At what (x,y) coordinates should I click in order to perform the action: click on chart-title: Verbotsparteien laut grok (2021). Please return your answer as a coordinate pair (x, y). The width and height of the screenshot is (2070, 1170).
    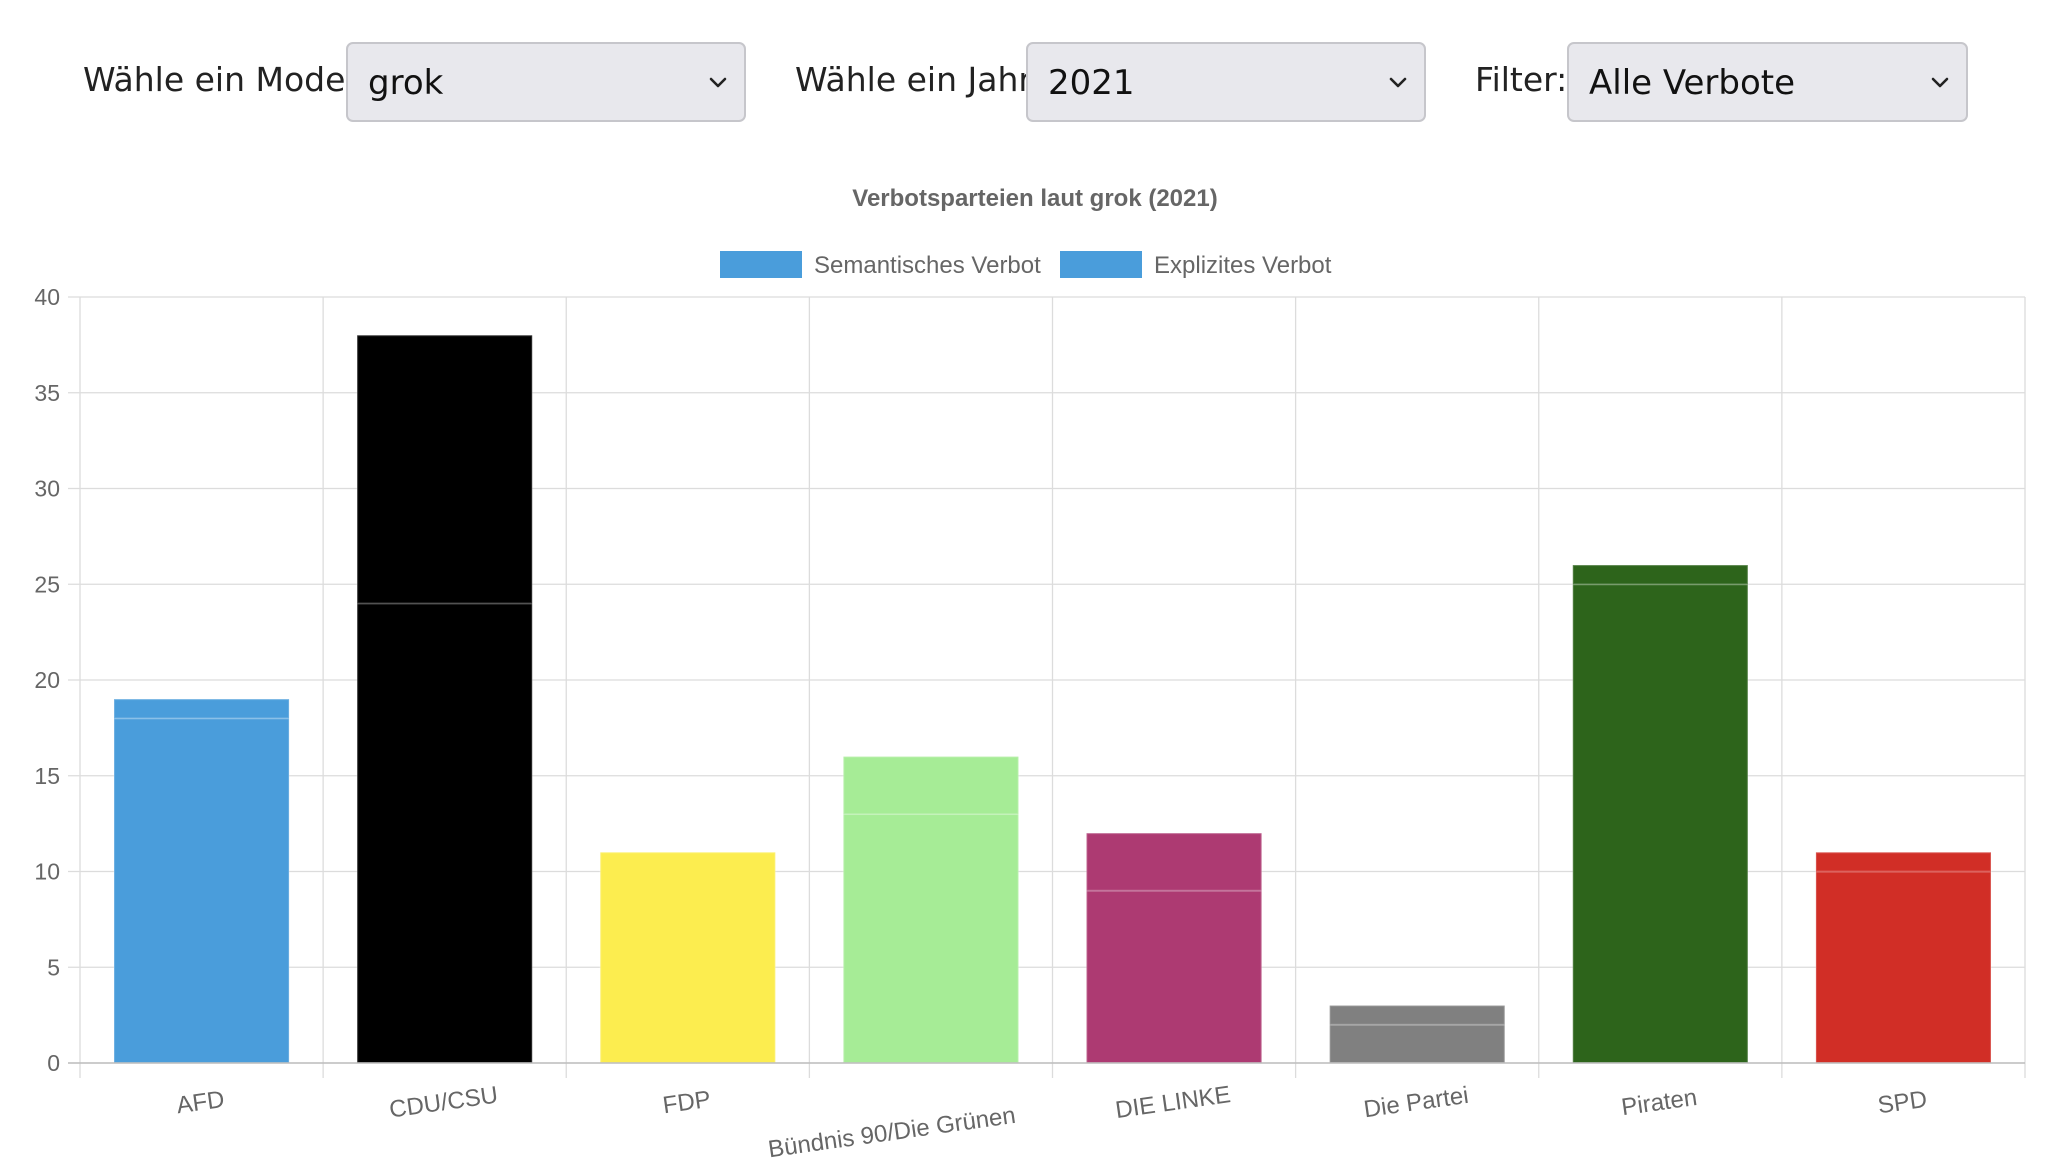
    Looking at the image, I should click on (1034, 198).